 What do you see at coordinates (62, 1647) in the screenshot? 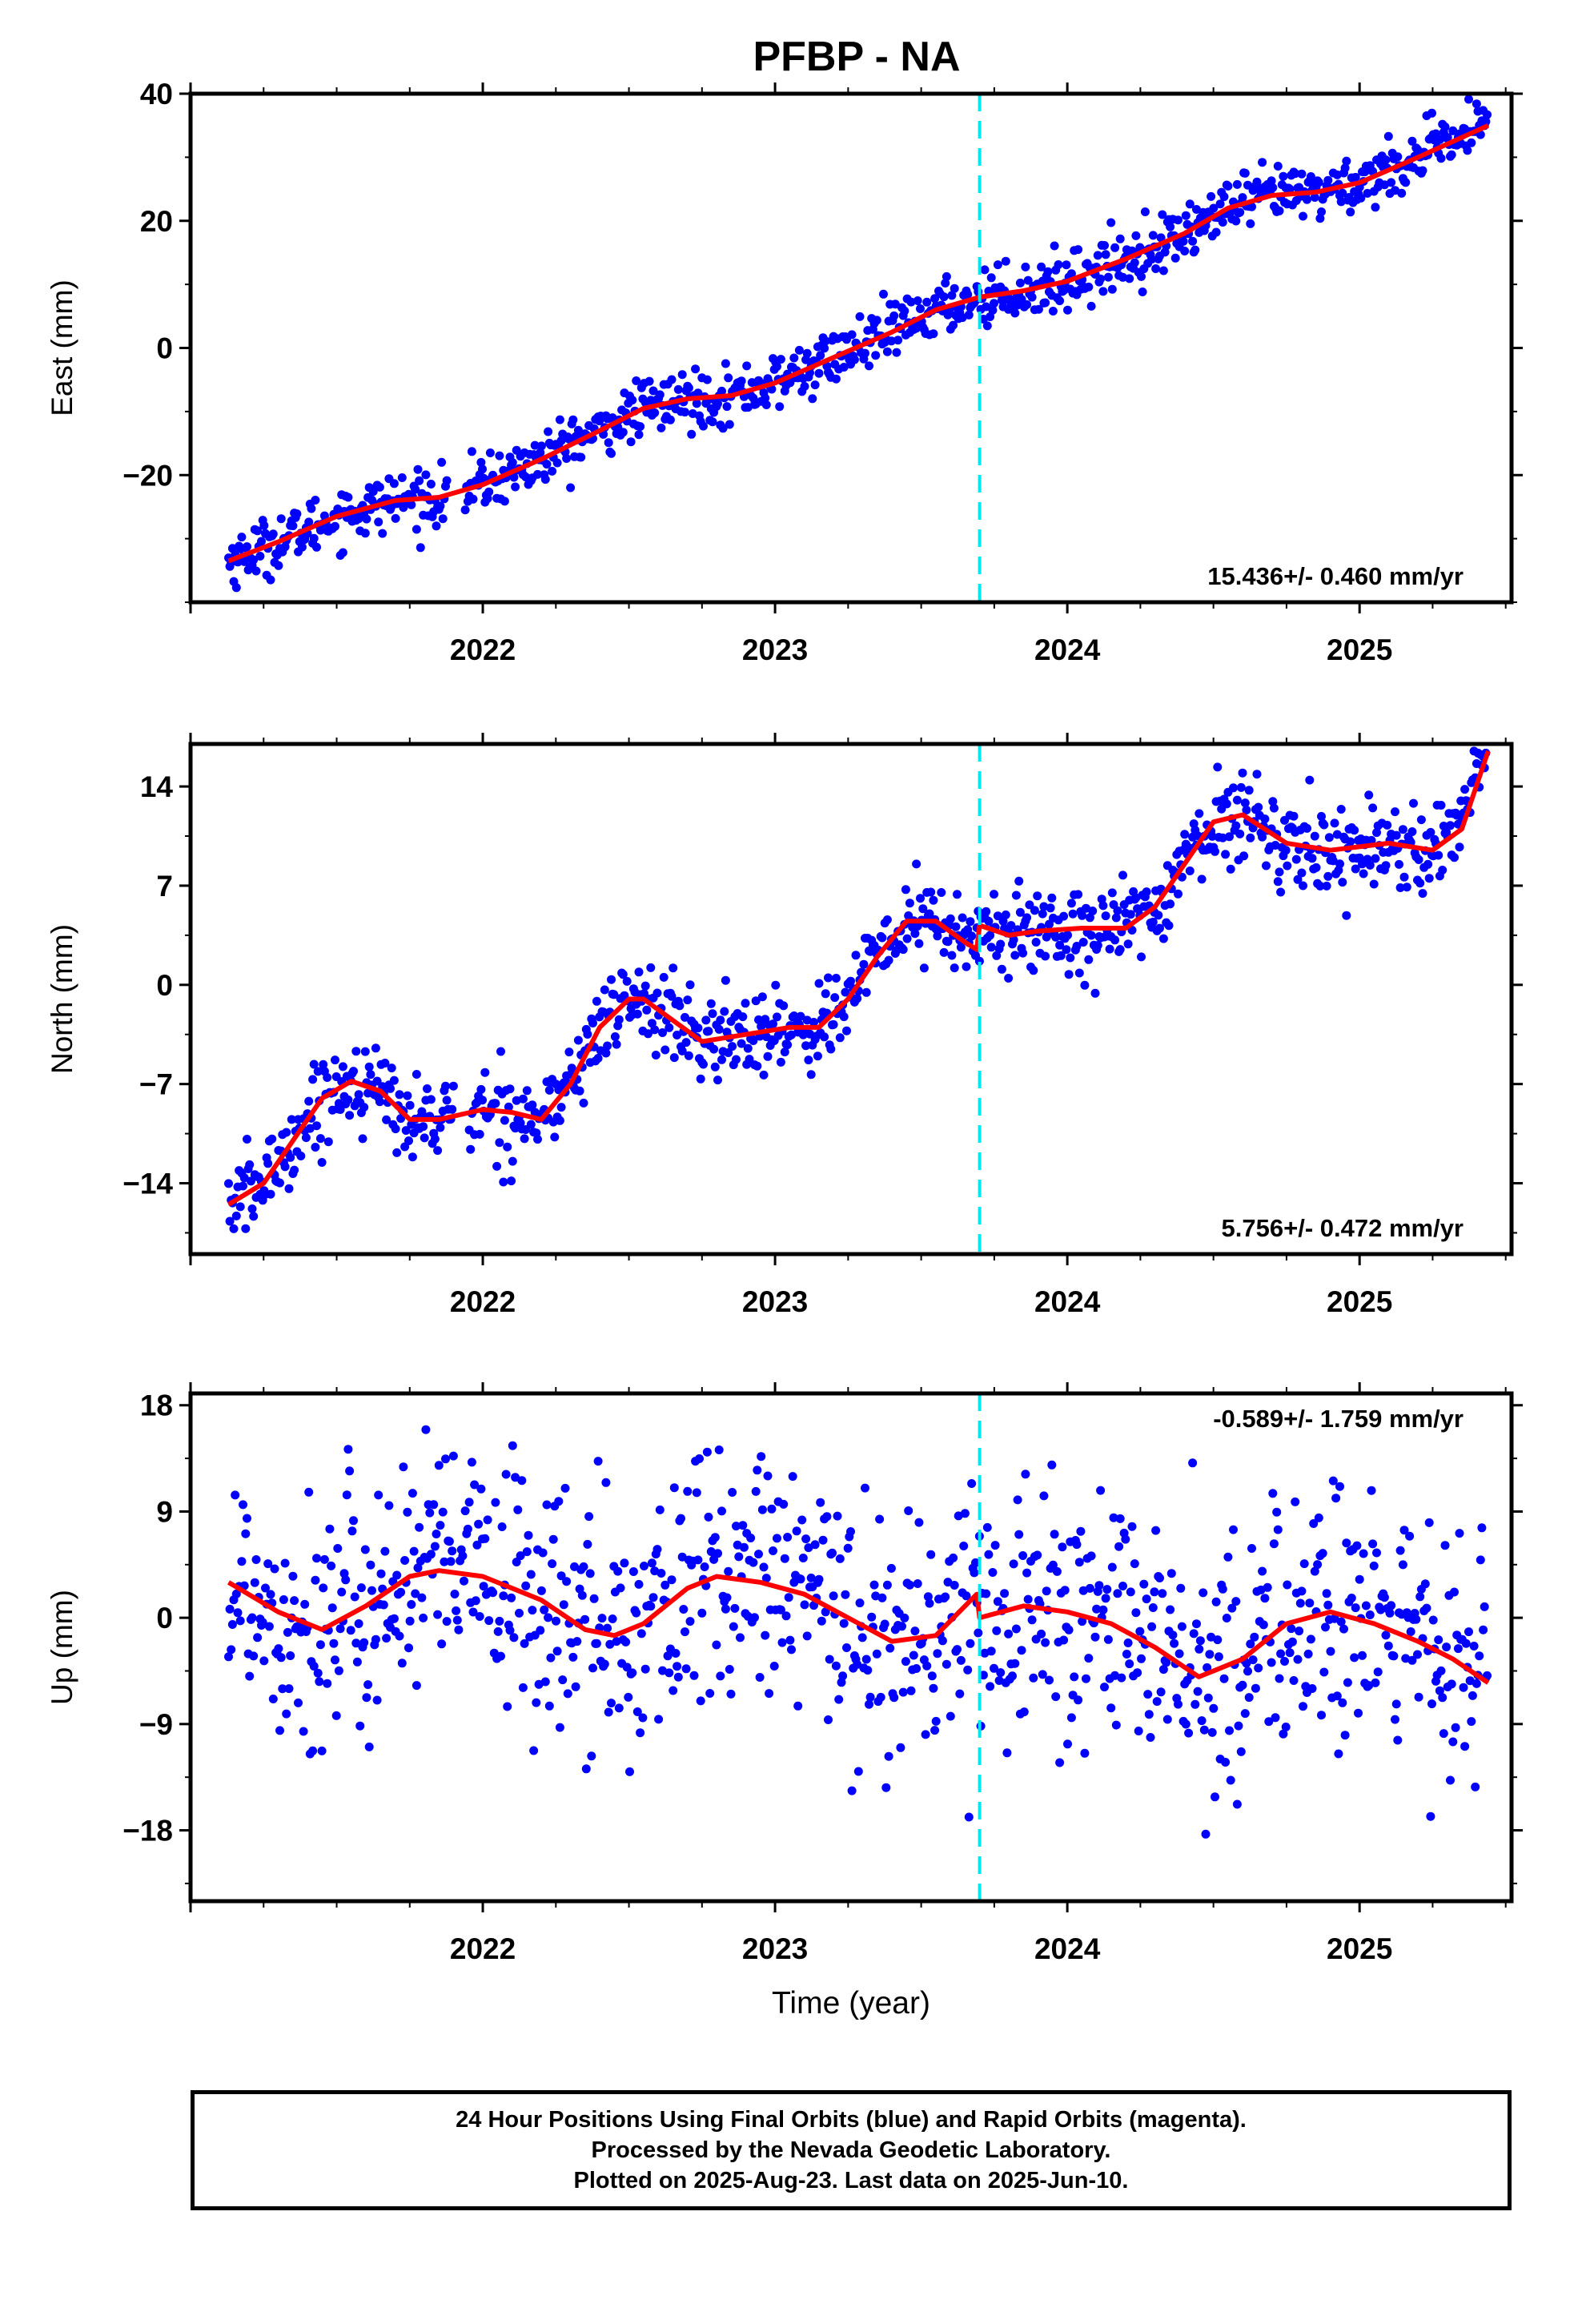
I see `up-y-axis-label: Up (mm)` at bounding box center [62, 1647].